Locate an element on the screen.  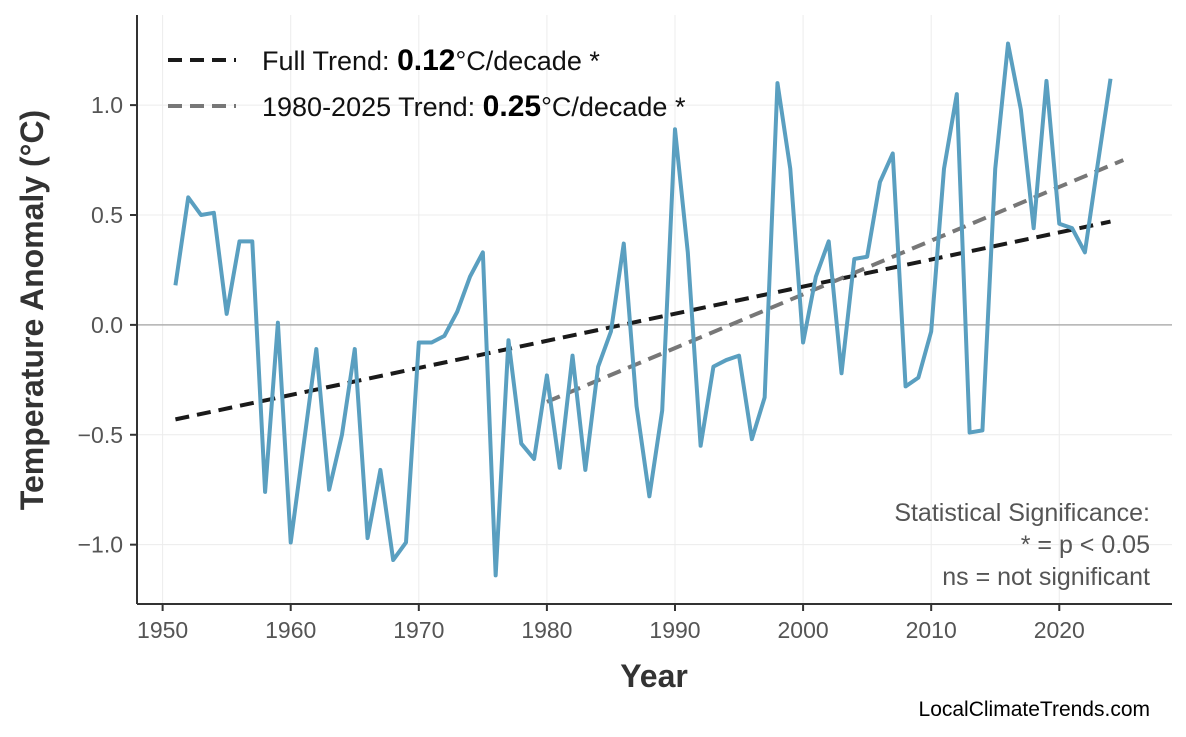
note-line-3: ns = not significant is located at coordinates (1046, 577).